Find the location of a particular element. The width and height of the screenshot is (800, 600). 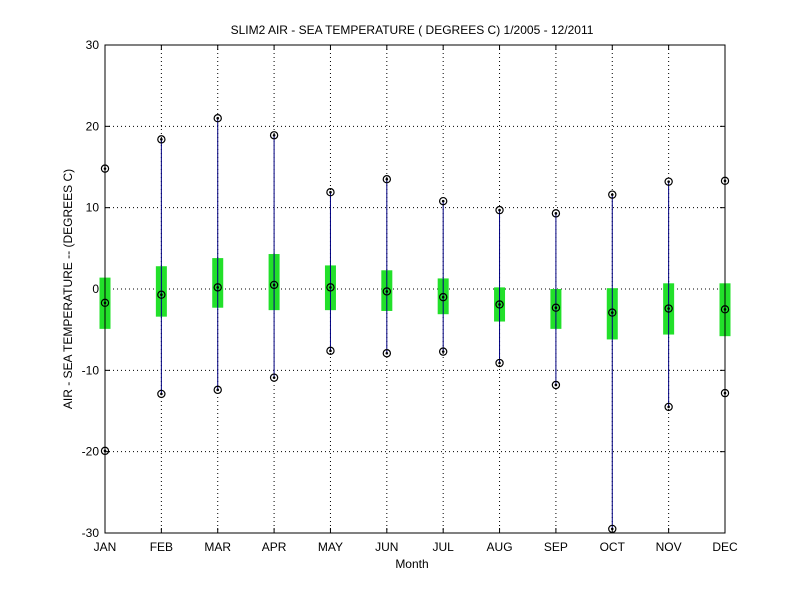

x-tick-label: SEP is located at coordinates (556, 547).